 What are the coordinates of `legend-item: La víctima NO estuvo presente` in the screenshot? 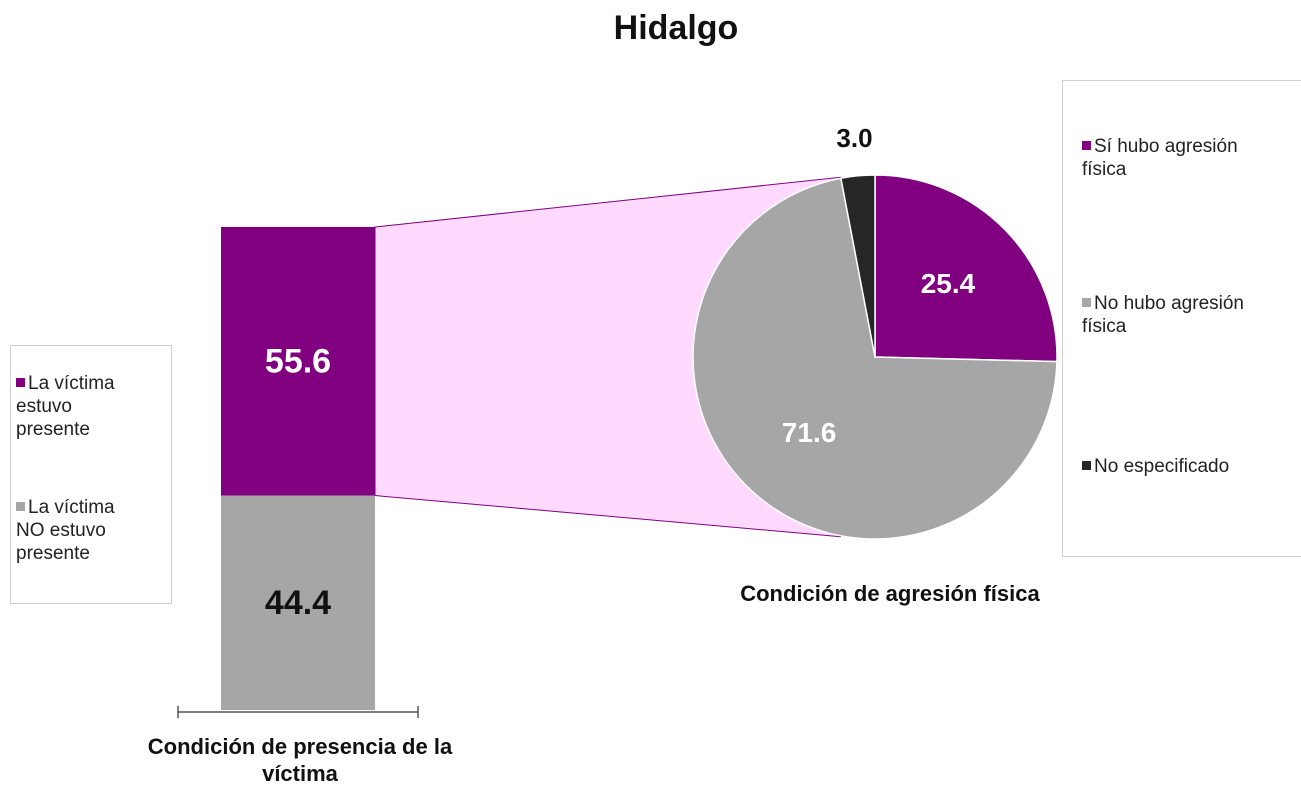 It's located at (76, 530).